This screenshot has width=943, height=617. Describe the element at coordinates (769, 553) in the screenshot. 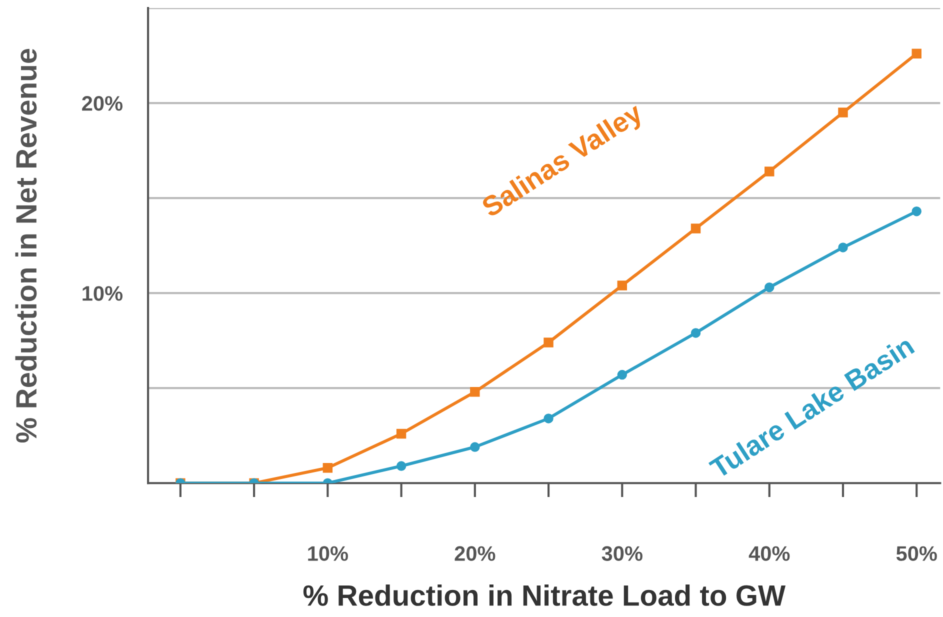

I see `x-tick-label: 40%` at that location.